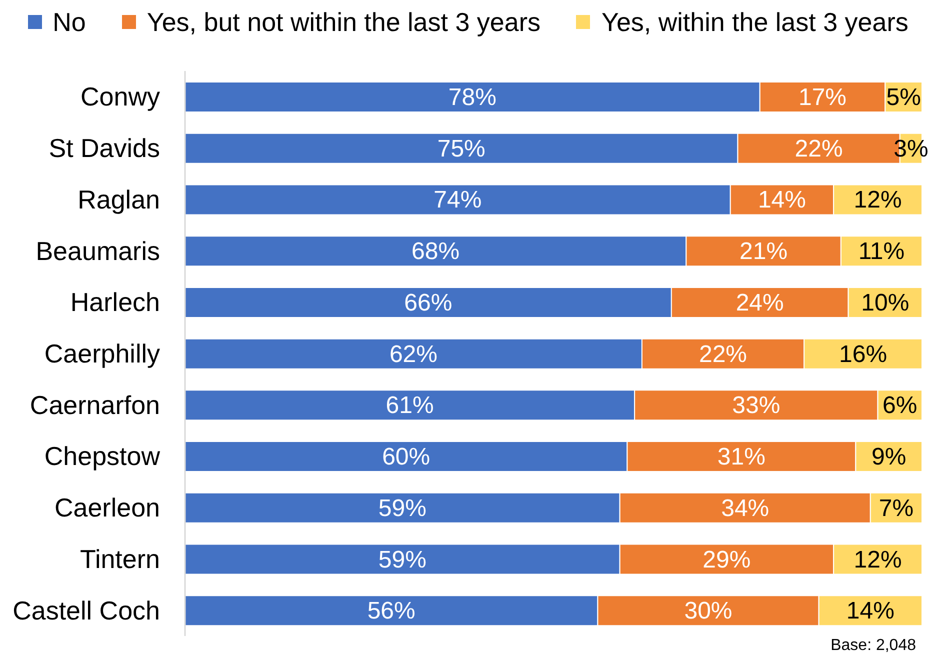 The height and width of the screenshot is (654, 936). Describe the element at coordinates (903, 97) in the screenshot. I see `data-label: 5%` at that location.